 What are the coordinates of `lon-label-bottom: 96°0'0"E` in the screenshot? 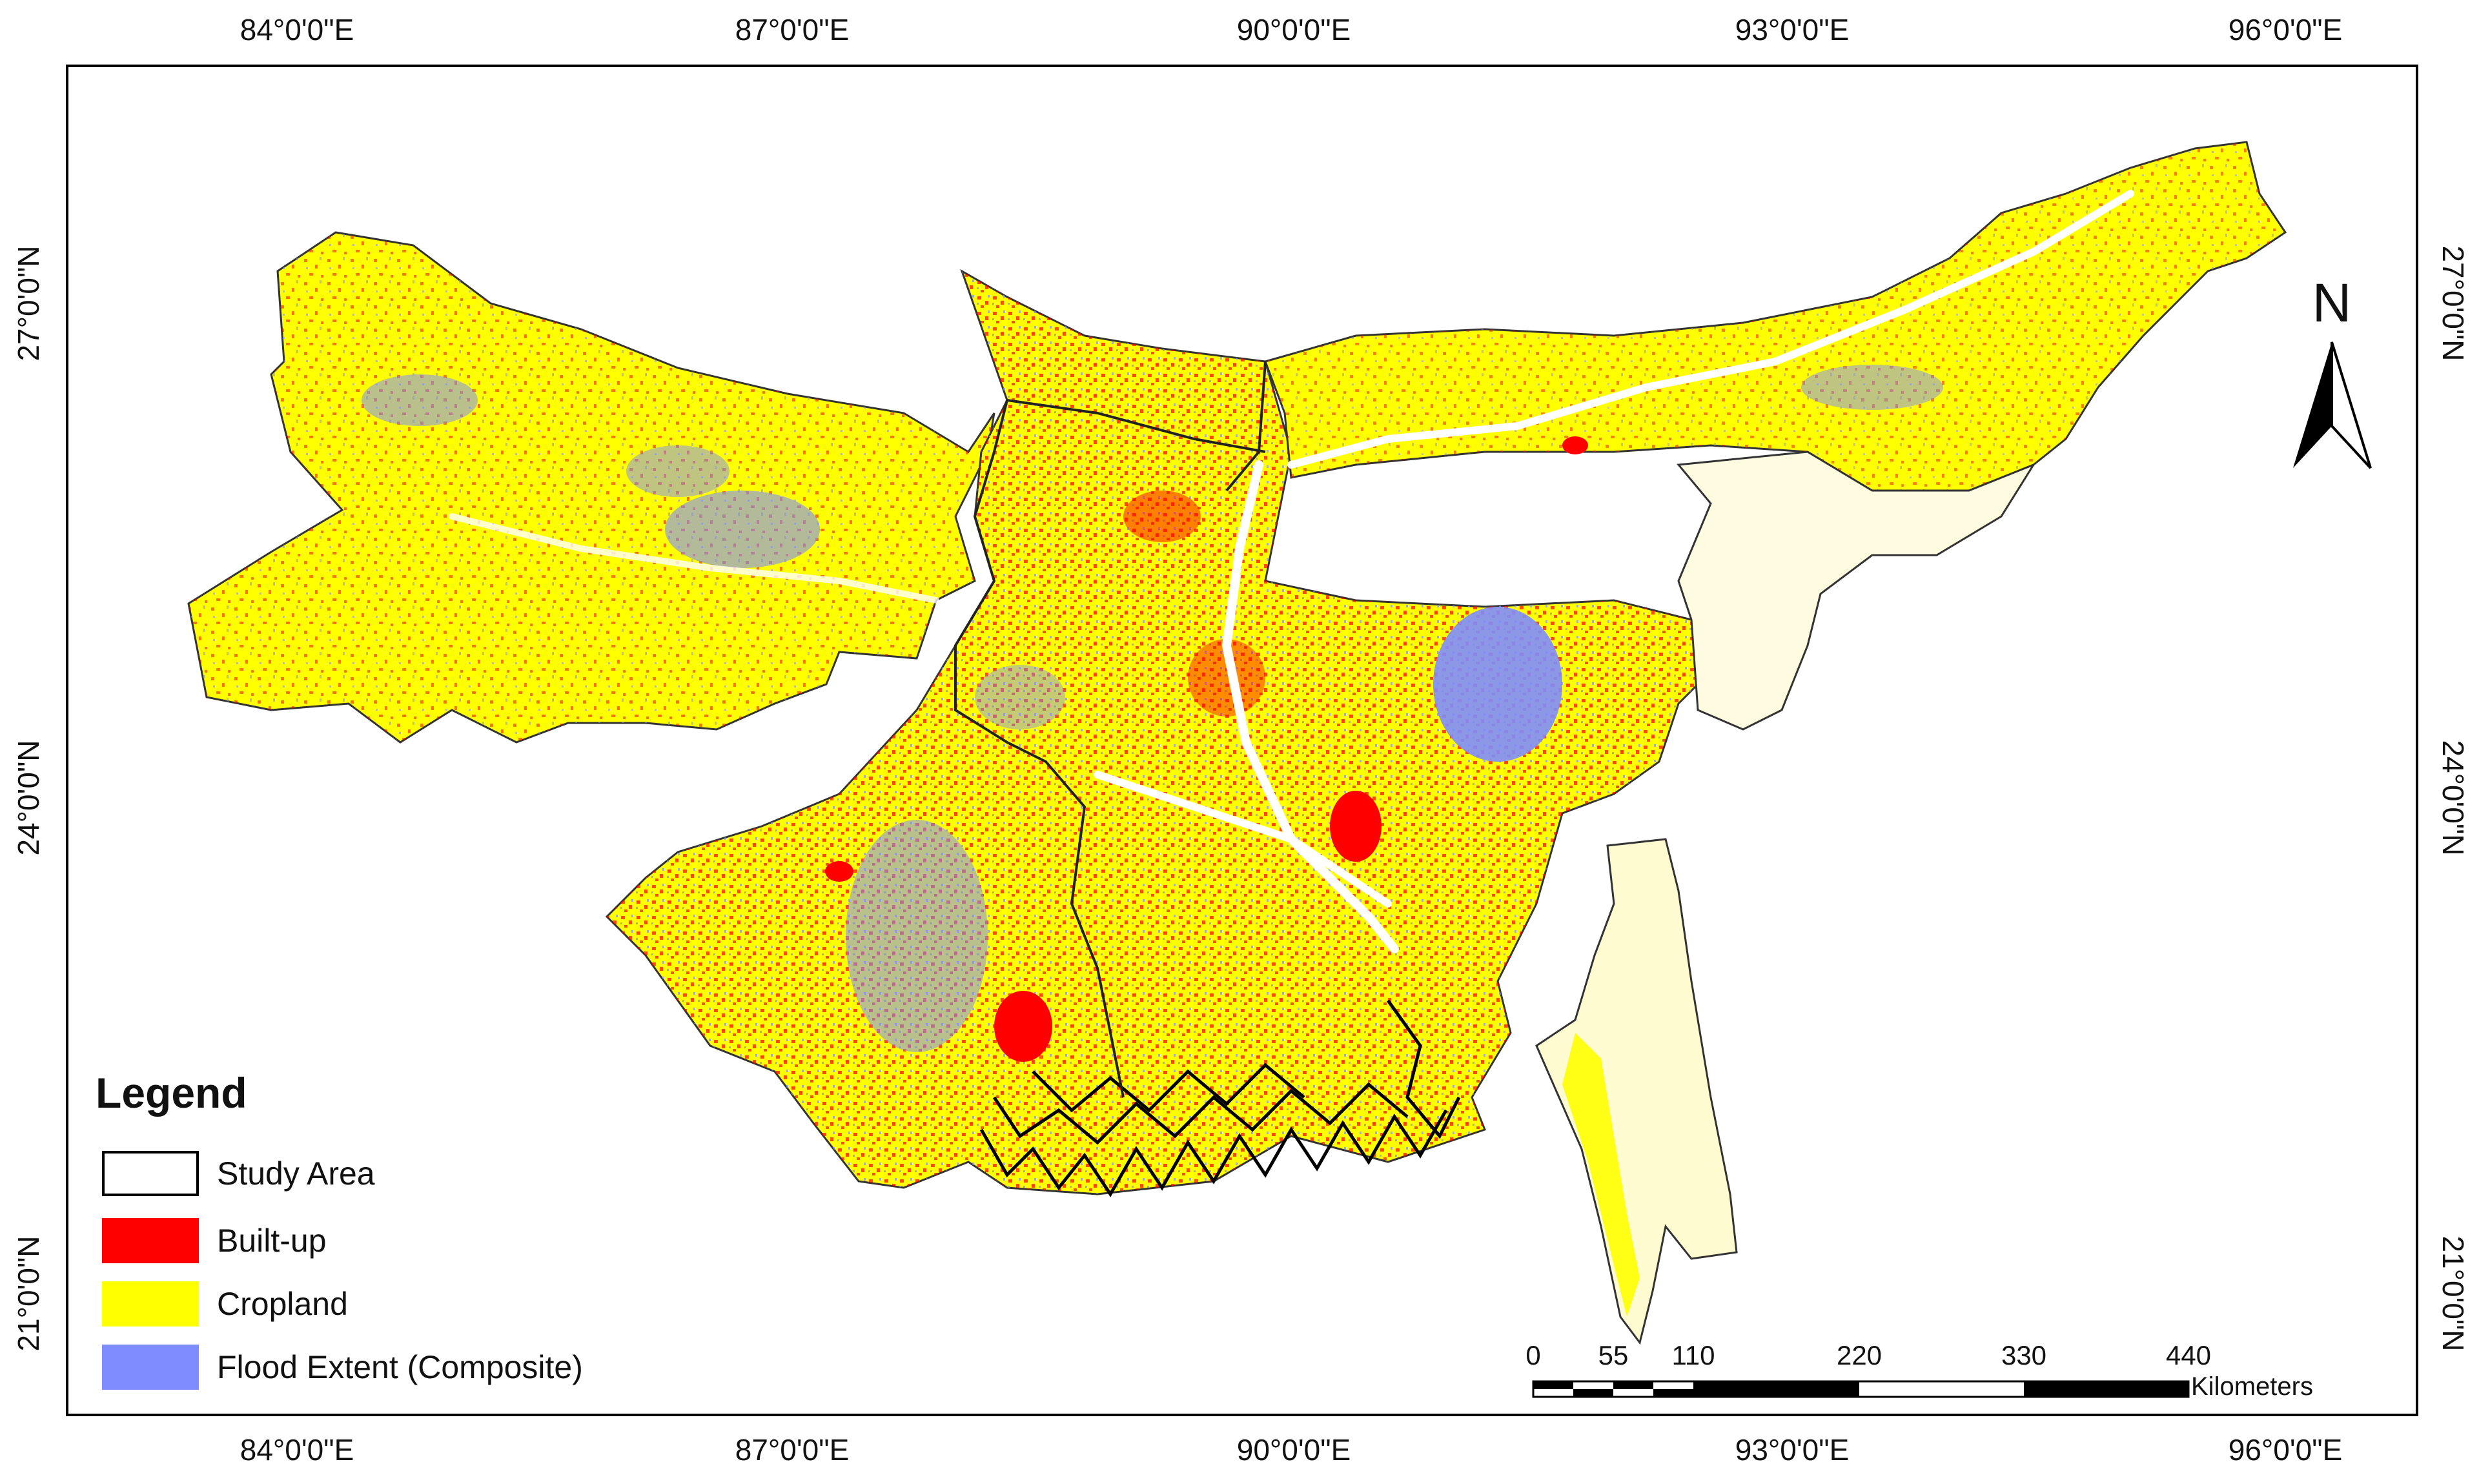 It's located at (2286, 1450).